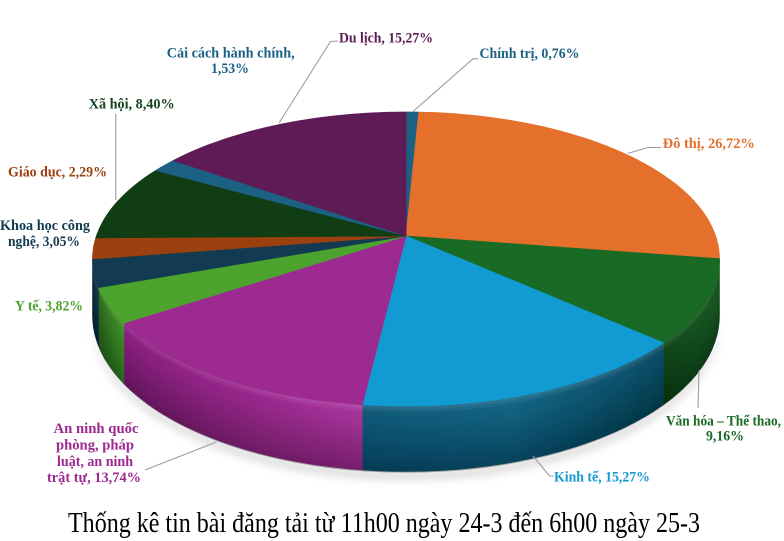 The height and width of the screenshot is (541, 784). Describe the element at coordinates (57, 172) in the screenshot. I see `svg-text: Giáo dục, 2,29%` at that location.